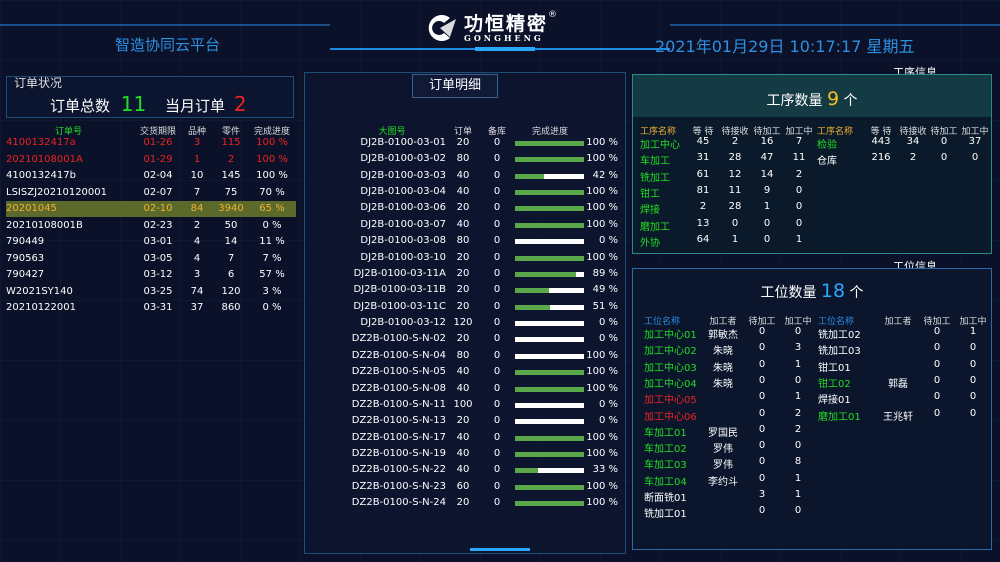  What do you see at coordinates (44, 159) in the screenshot?
I see `order-id: 20210108001A` at bounding box center [44, 159].